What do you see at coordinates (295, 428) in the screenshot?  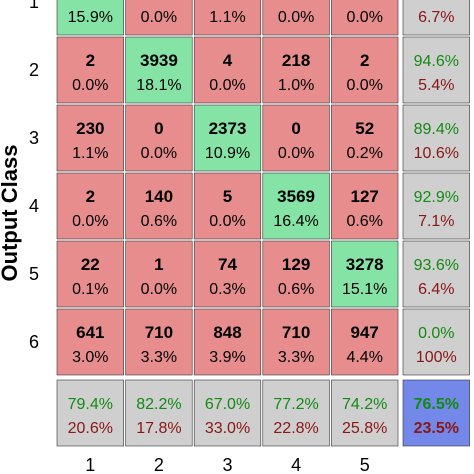 I see `column-error-label: 22.8%` at bounding box center [295, 428].